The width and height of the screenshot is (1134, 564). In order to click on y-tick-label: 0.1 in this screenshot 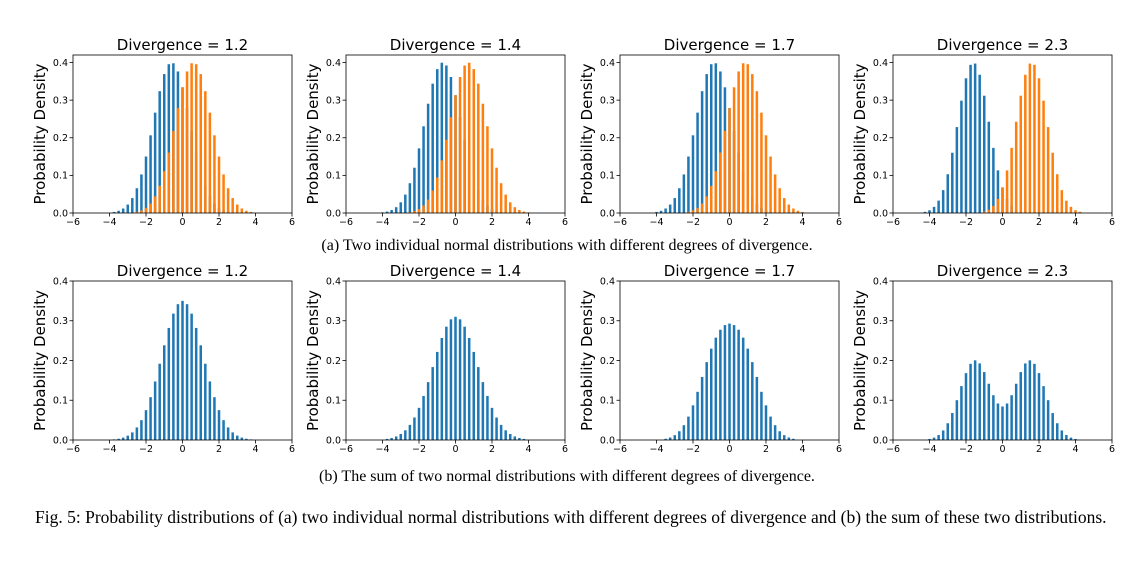, I will do `click(607, 401)`.